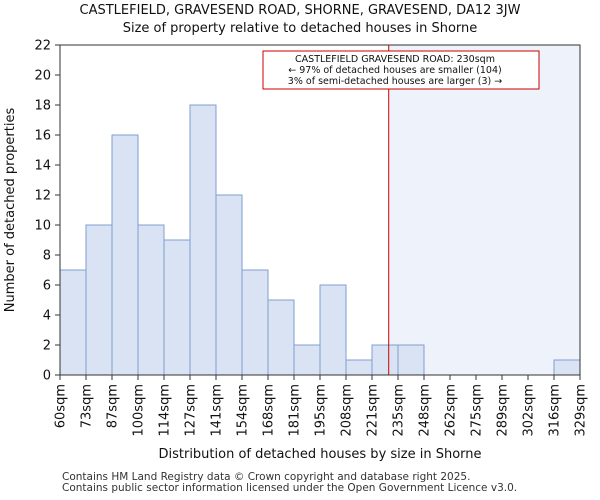 The image size is (600, 500). What do you see at coordinates (87, 406) in the screenshot?
I see `x-tick-label: 73sqm` at bounding box center [87, 406].